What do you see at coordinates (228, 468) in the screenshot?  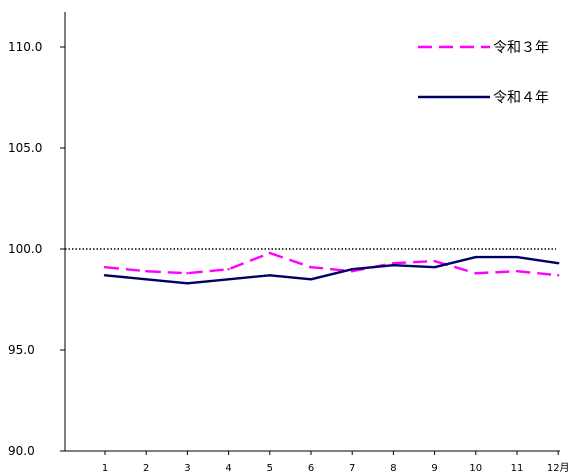 I see `x-tick-label: 4` at bounding box center [228, 468].